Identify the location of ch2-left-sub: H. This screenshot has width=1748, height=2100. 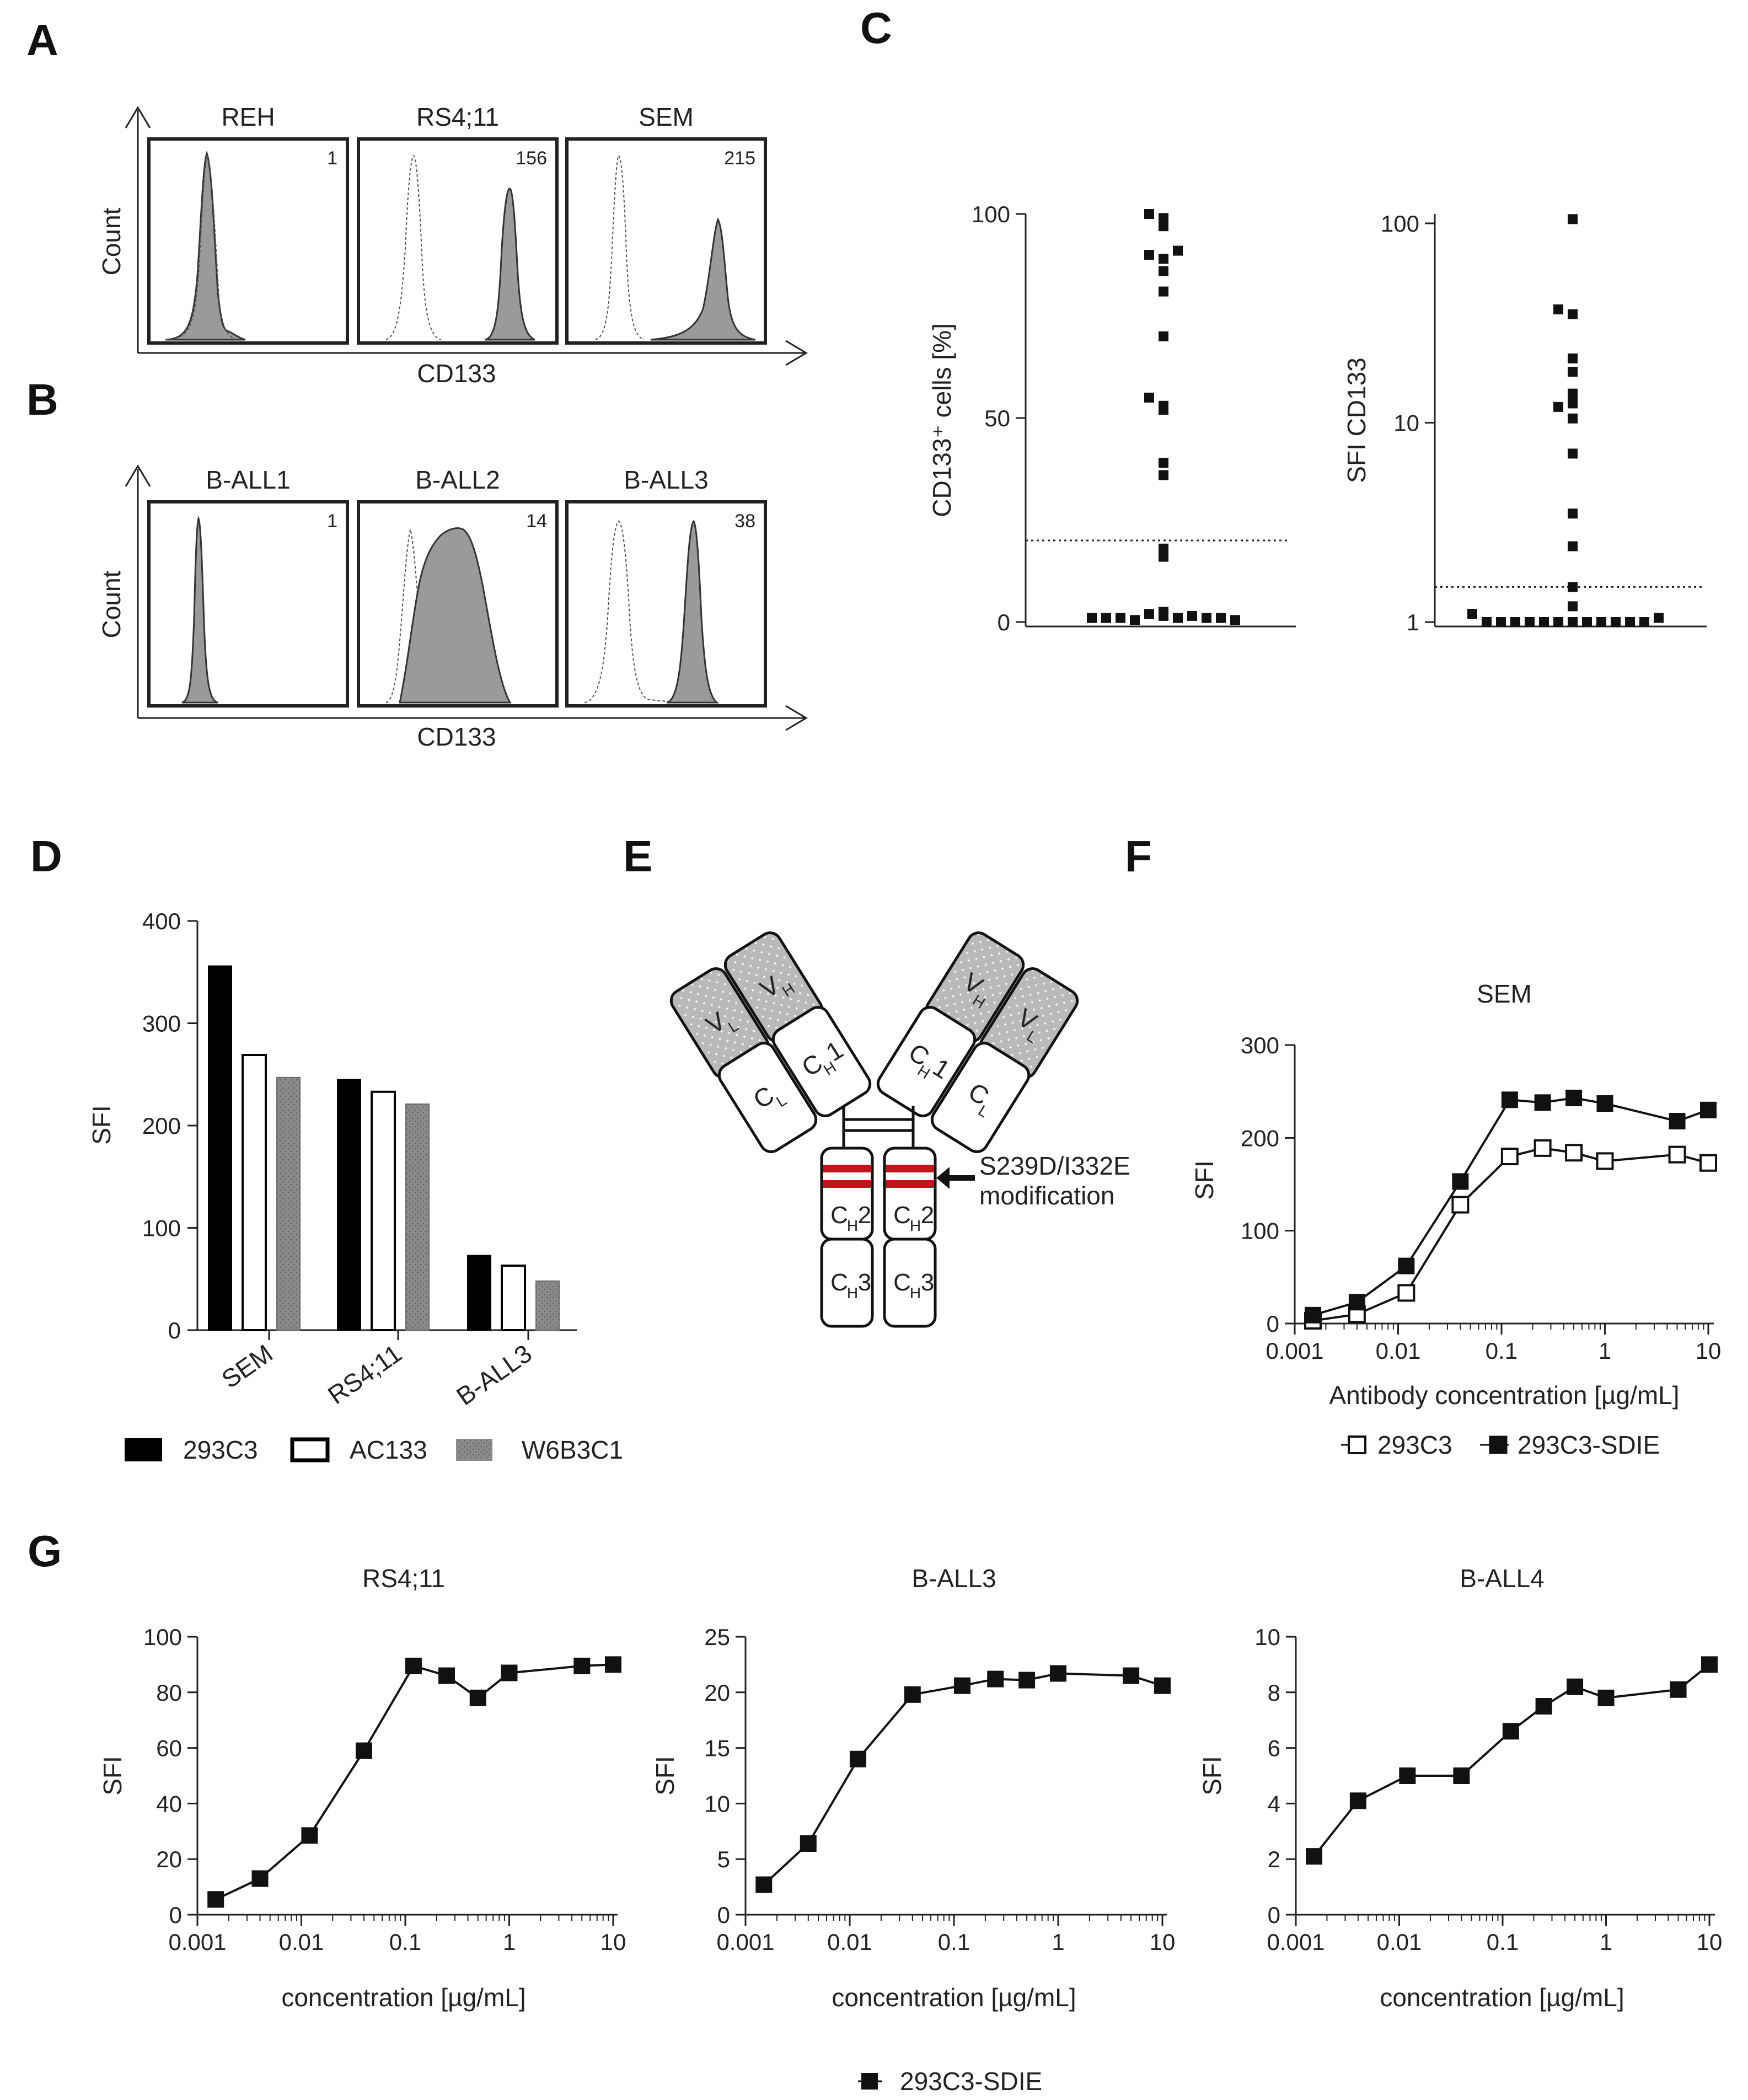
(852, 1225).